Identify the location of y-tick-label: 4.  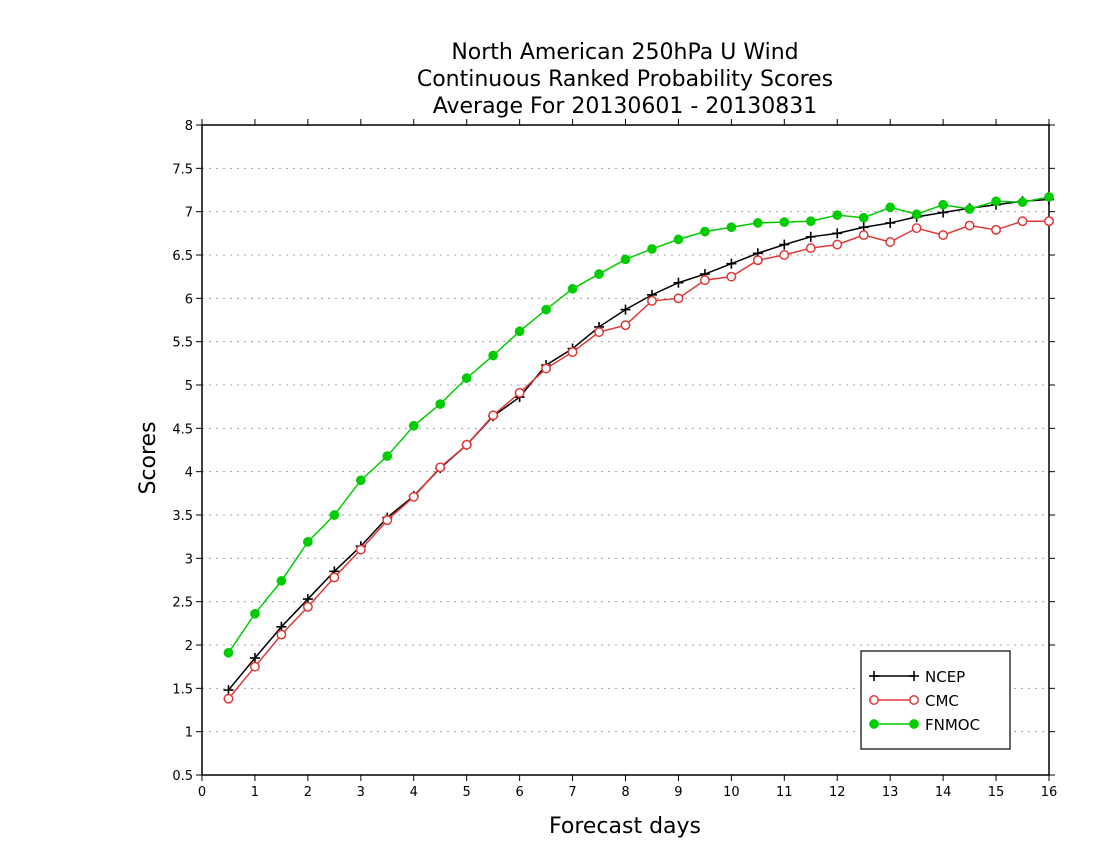
(189, 473).